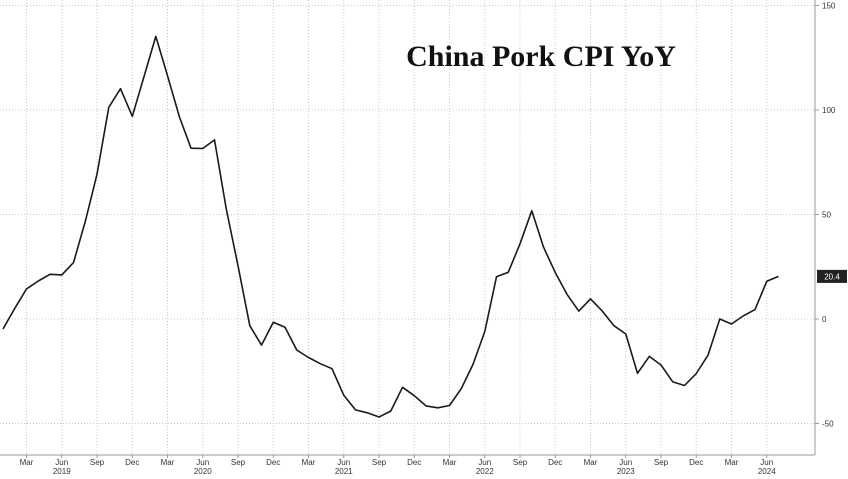 Image resolution: width=848 pixels, height=479 pixels. What do you see at coordinates (485, 471) in the screenshot?
I see `x-year-label: 2022` at bounding box center [485, 471].